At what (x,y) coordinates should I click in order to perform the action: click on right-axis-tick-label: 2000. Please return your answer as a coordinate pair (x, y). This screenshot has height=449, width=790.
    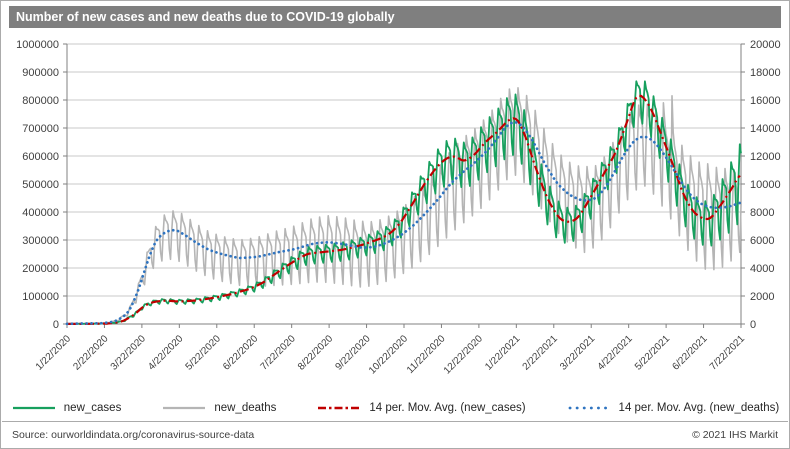
    Looking at the image, I should click on (762, 297).